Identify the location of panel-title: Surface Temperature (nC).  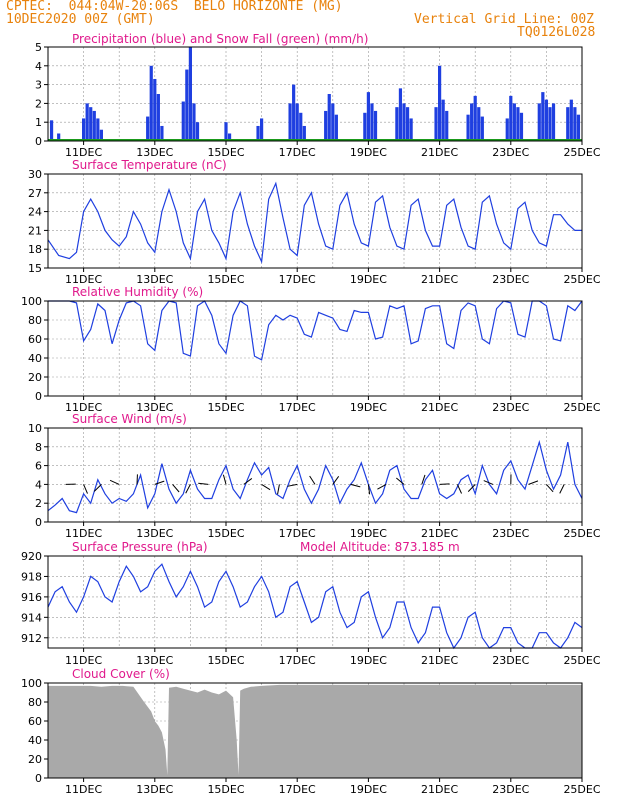
(149, 165).